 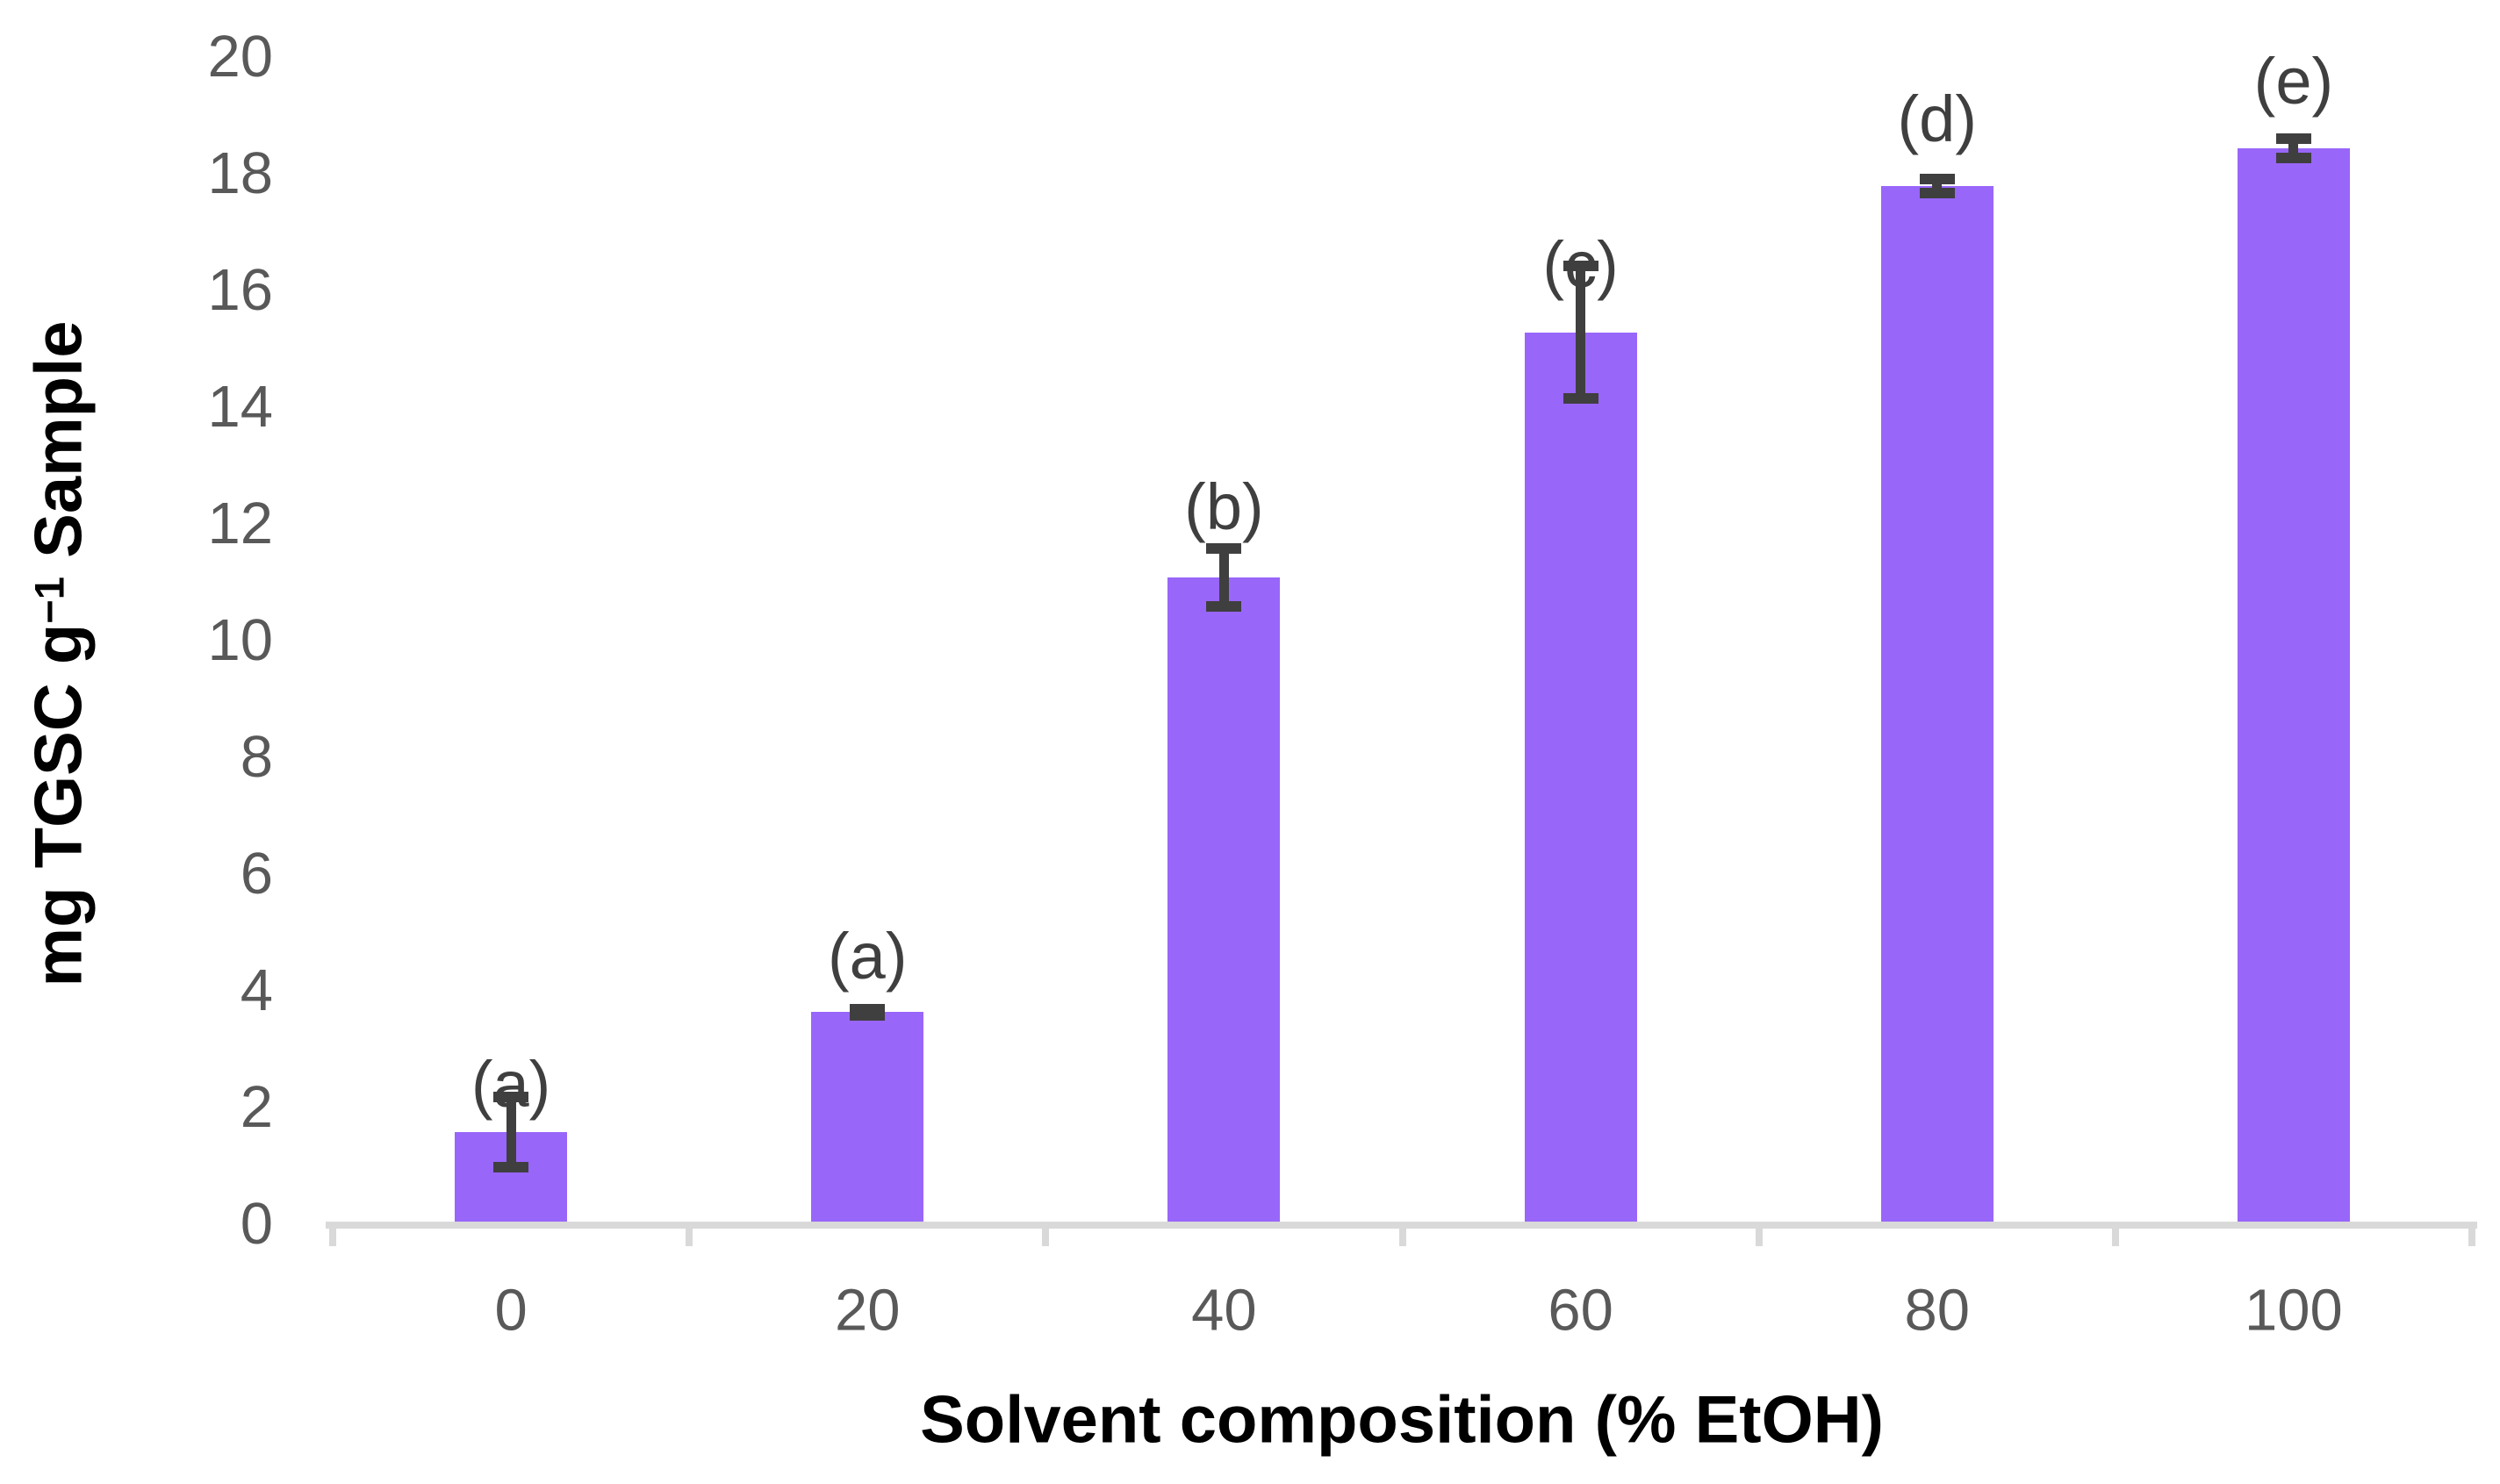 What do you see at coordinates (240, 57) in the screenshot?
I see `y-tick-label: 20` at bounding box center [240, 57].